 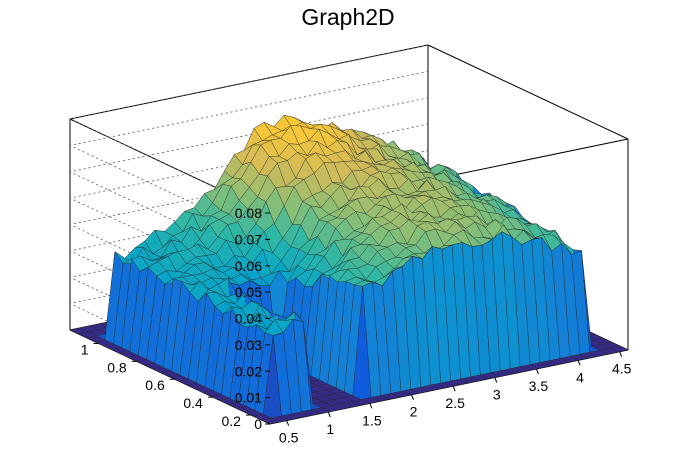 I want to click on y-tick-label: 0.2, so click(x=231, y=421).